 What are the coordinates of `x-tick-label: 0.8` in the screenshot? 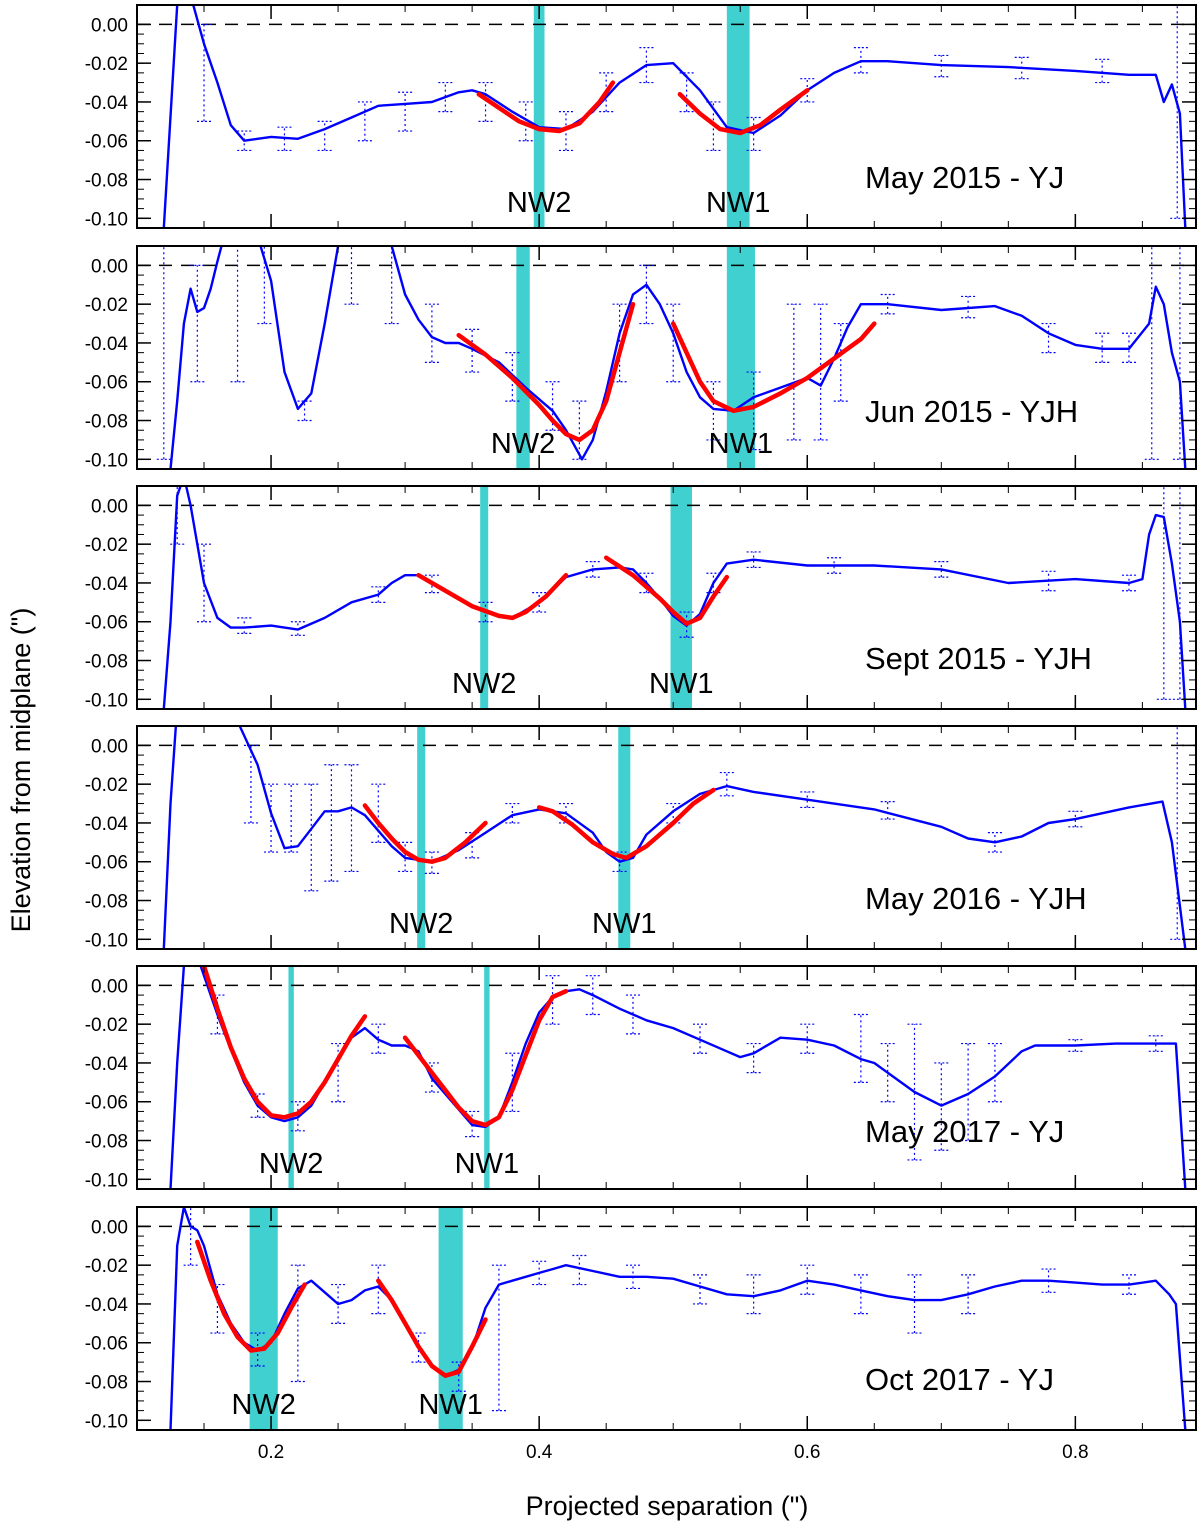 It's located at (1075, 1452).